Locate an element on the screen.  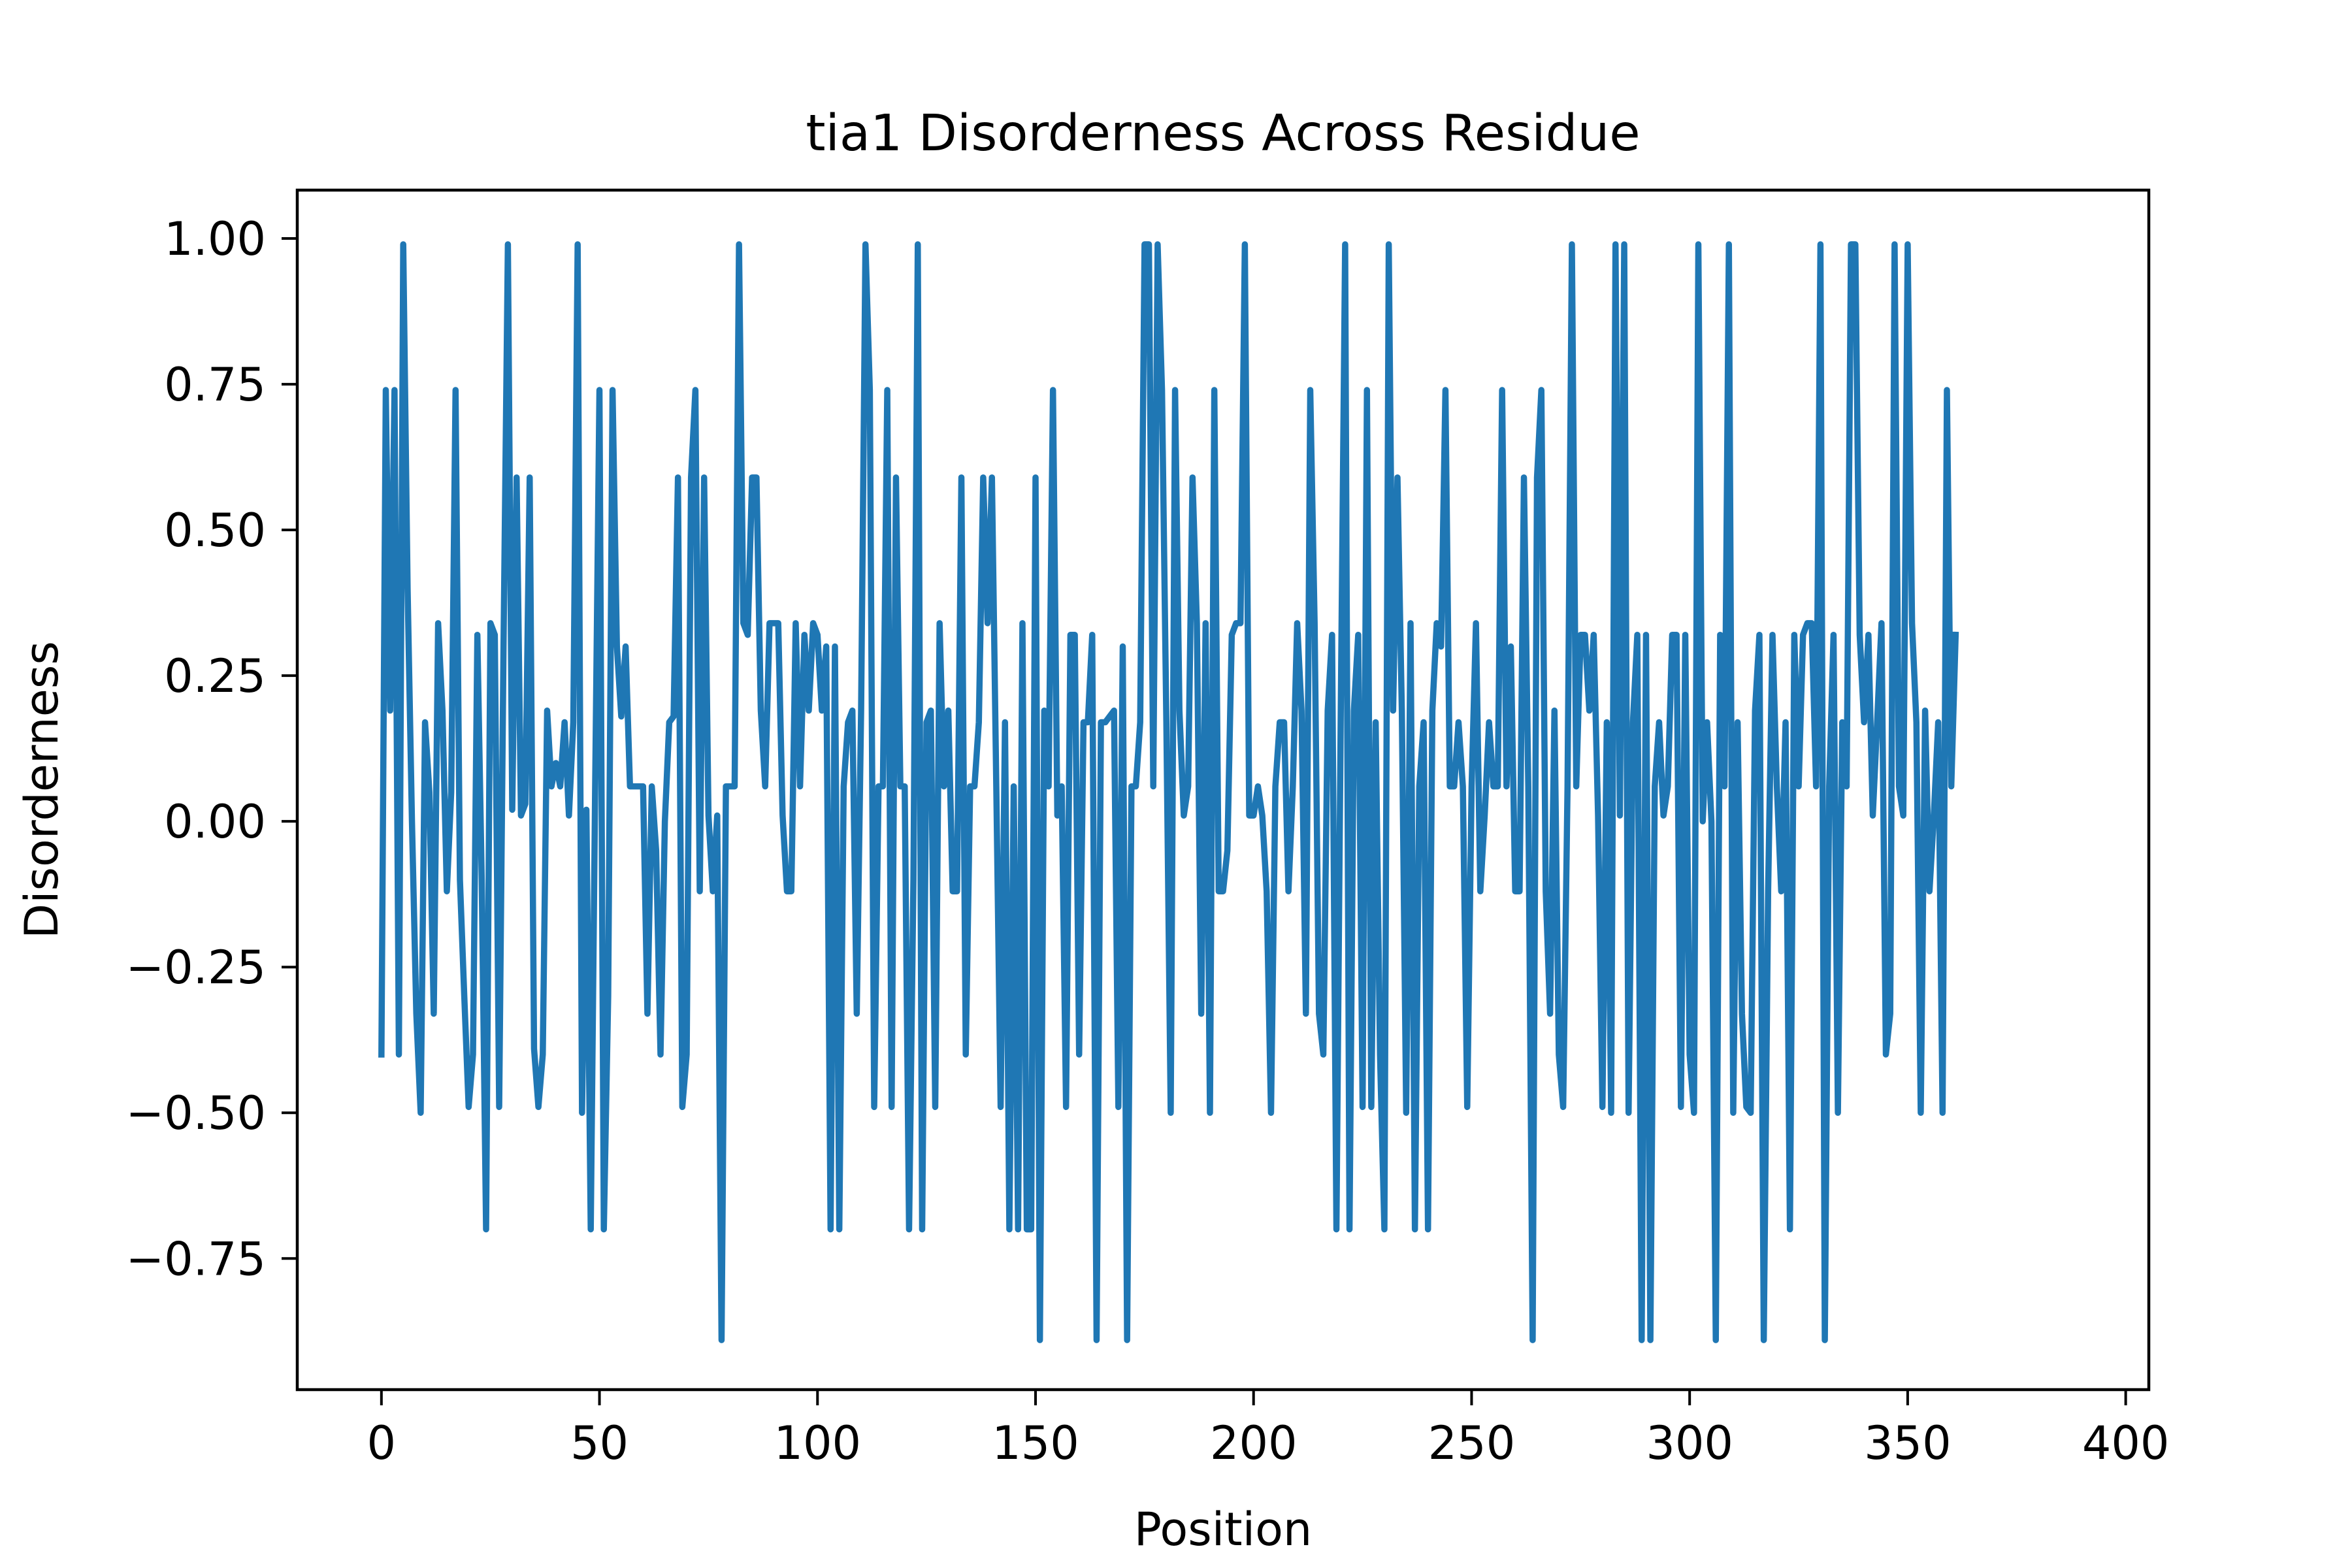
y-axis-label: Disorderness is located at coordinates (42, 790).